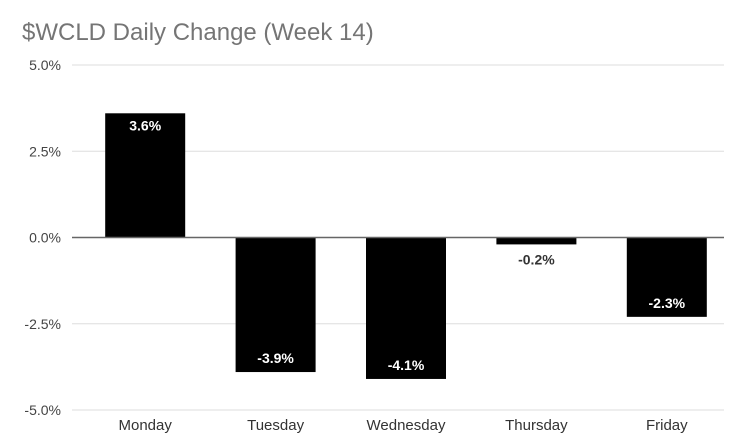 The height and width of the screenshot is (447, 736). I want to click on bar-tuesday, so click(275, 305).